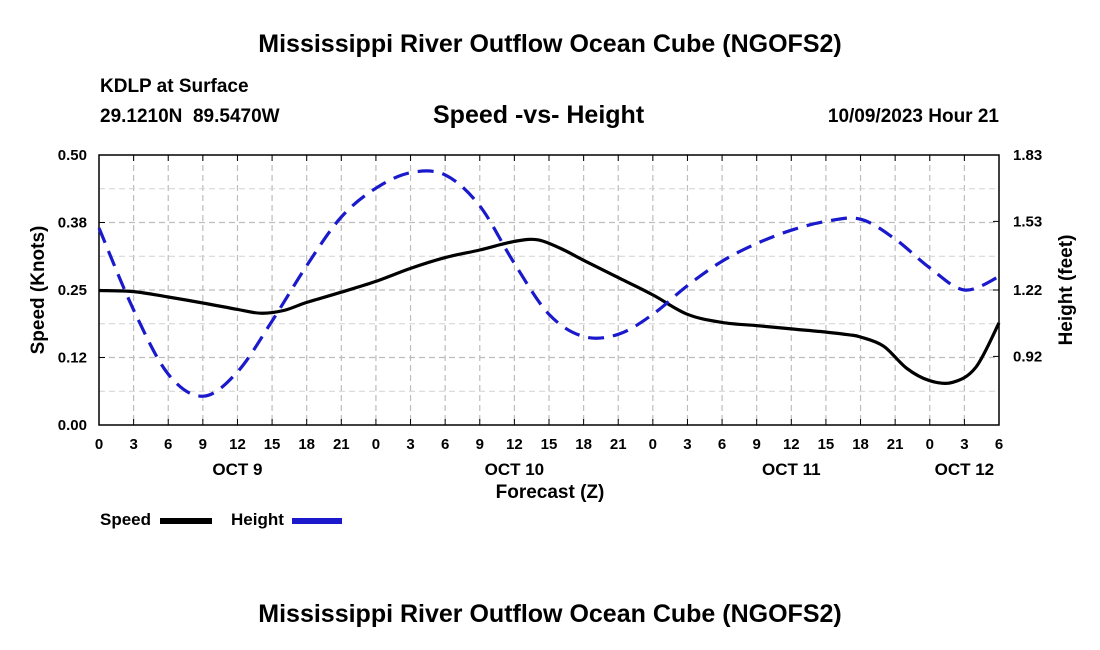 The image size is (1100, 650). What do you see at coordinates (174, 86) in the screenshot?
I see `station-label: KDLP at Surface` at bounding box center [174, 86].